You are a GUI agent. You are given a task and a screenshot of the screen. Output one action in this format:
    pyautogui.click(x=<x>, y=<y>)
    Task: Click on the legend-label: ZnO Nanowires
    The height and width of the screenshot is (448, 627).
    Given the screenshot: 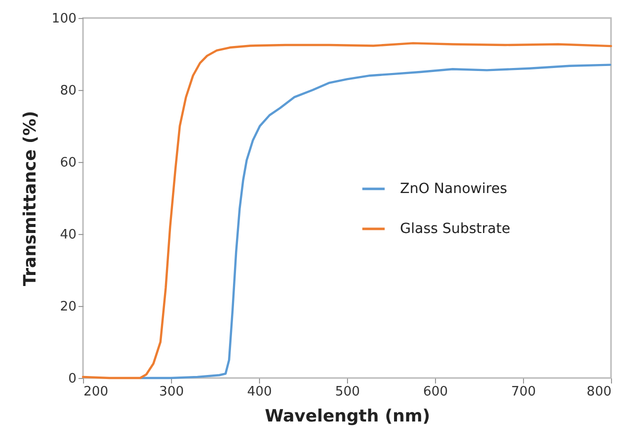 What is the action you would take?
    pyautogui.click(x=454, y=188)
    